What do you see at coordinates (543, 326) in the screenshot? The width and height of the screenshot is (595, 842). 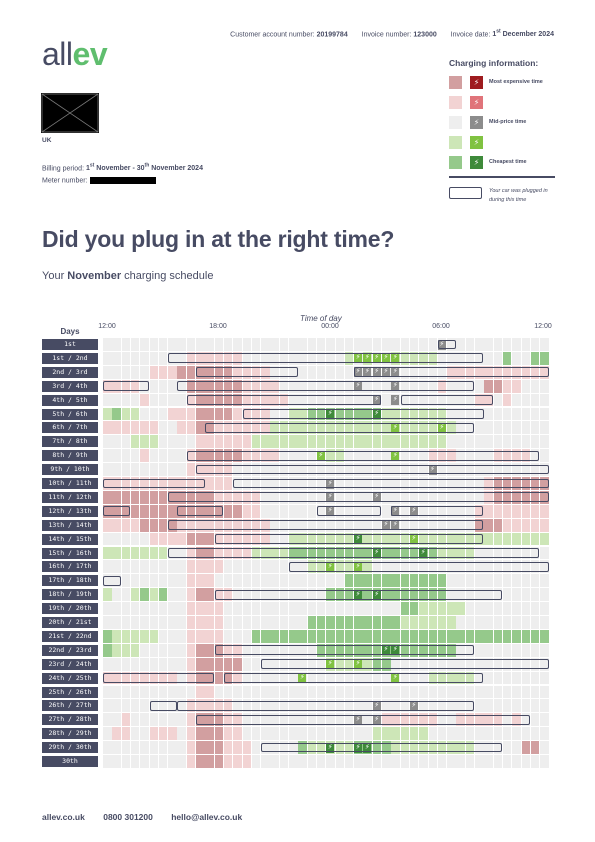 I see `x-tick-label: 12:00` at bounding box center [543, 326].